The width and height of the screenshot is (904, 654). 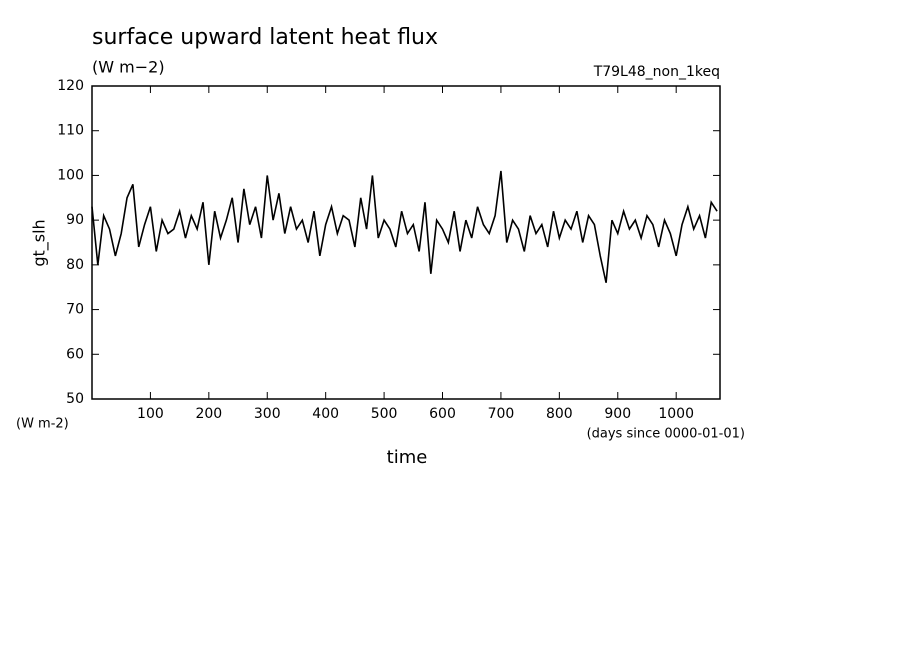 What do you see at coordinates (656, 72) in the screenshot?
I see `run-label: T79L48_non_1keq` at bounding box center [656, 72].